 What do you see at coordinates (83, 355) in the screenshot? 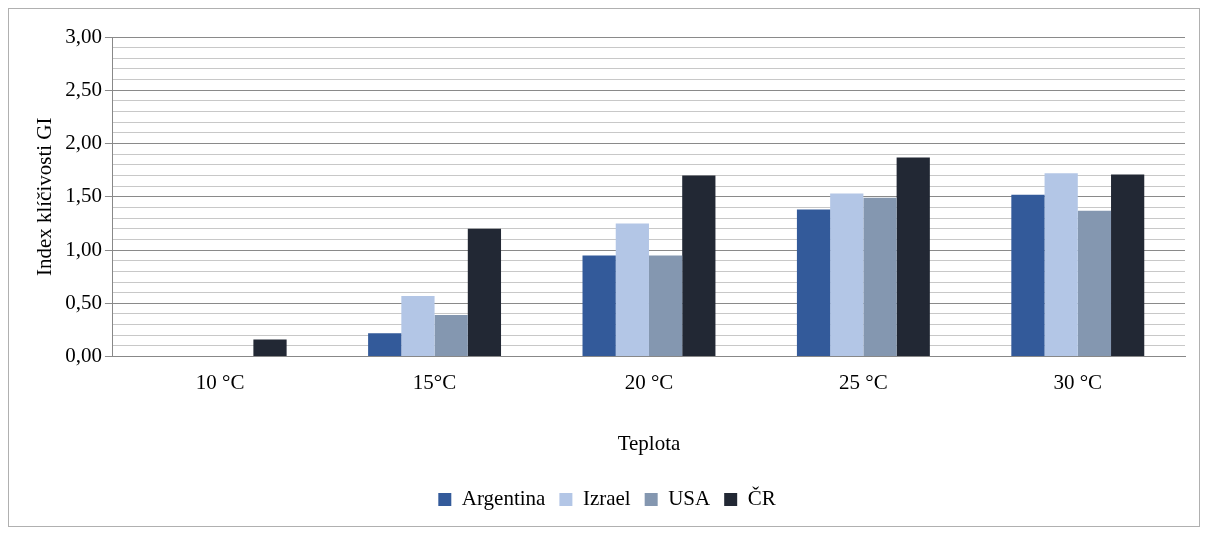
I see `y-tick-label: 0,00` at bounding box center [83, 355].